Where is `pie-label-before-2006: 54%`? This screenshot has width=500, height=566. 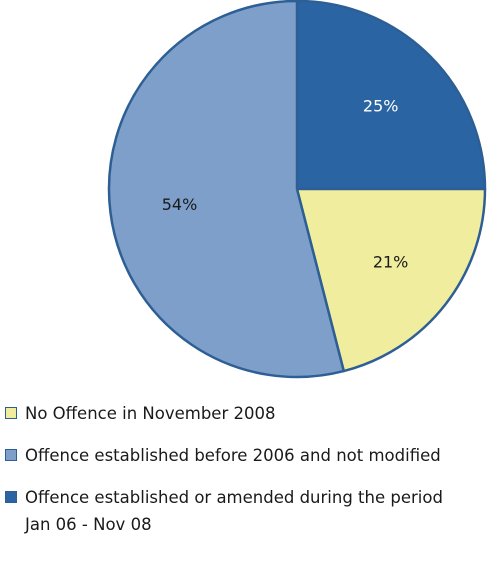 pie-label-before-2006: 54% is located at coordinates (180, 204).